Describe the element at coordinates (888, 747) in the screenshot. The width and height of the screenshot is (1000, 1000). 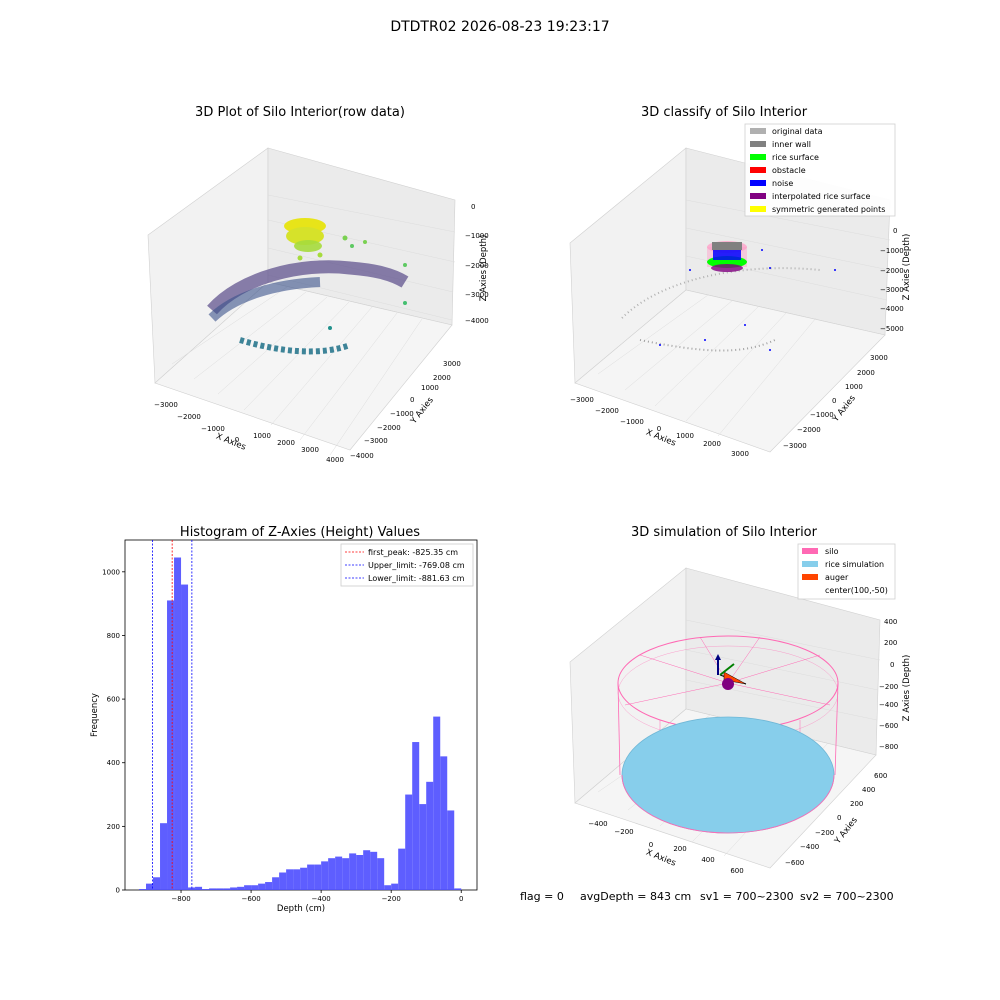
I see `svg-text: −800` at that location.